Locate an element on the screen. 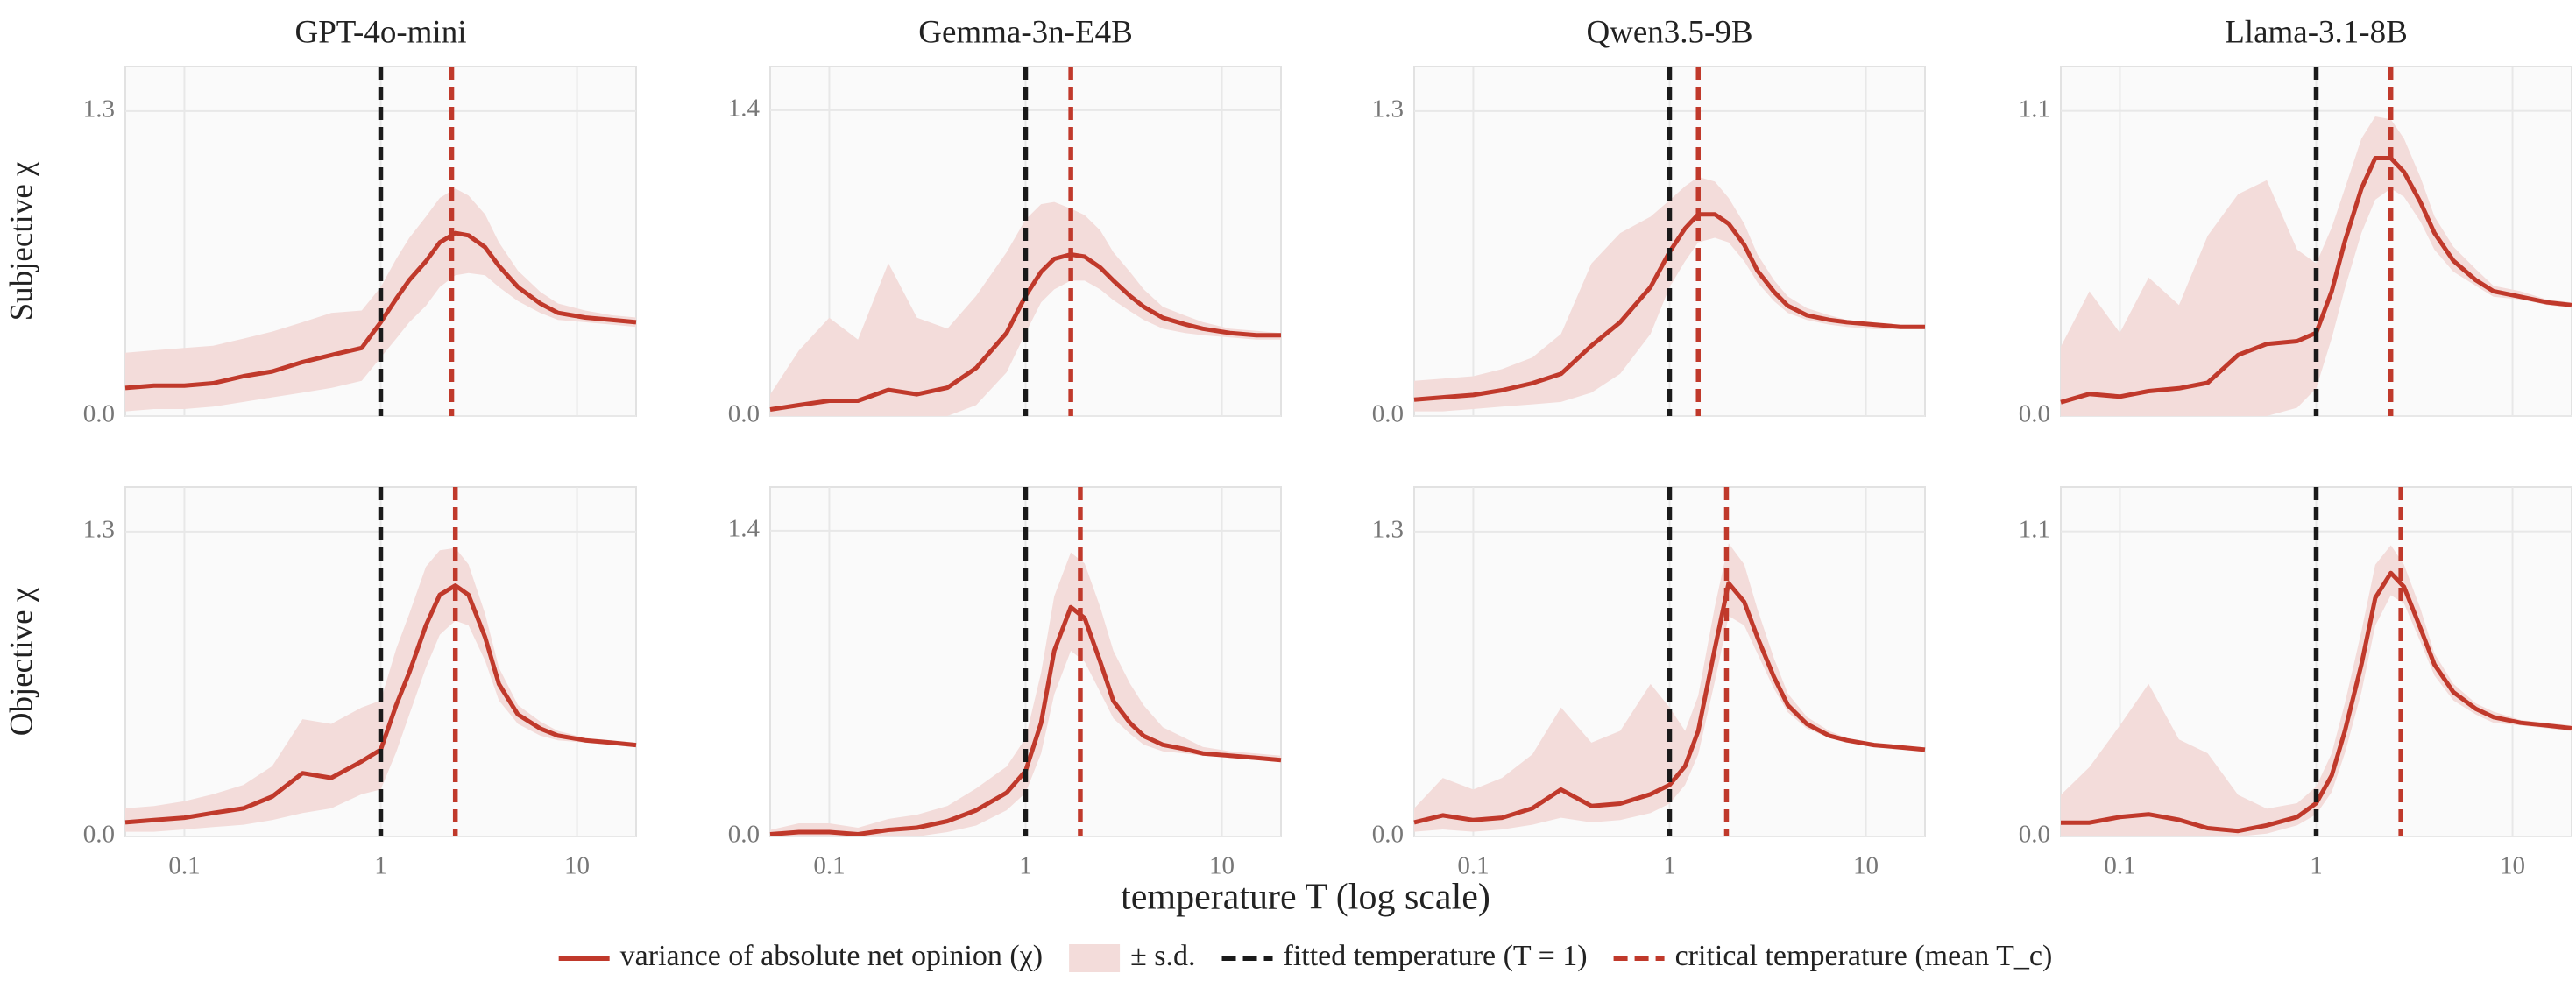 This screenshot has height=988, width=2576. y-axis-label: Objective χ is located at coordinates (21, 661).